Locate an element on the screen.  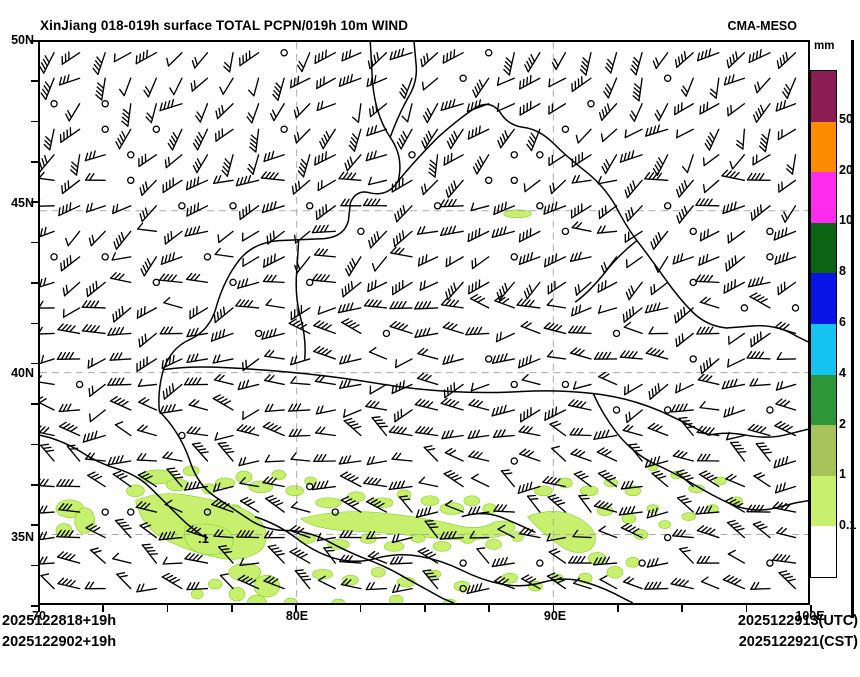
axis-label-x-3: 100E is located at coordinates (810, 616).